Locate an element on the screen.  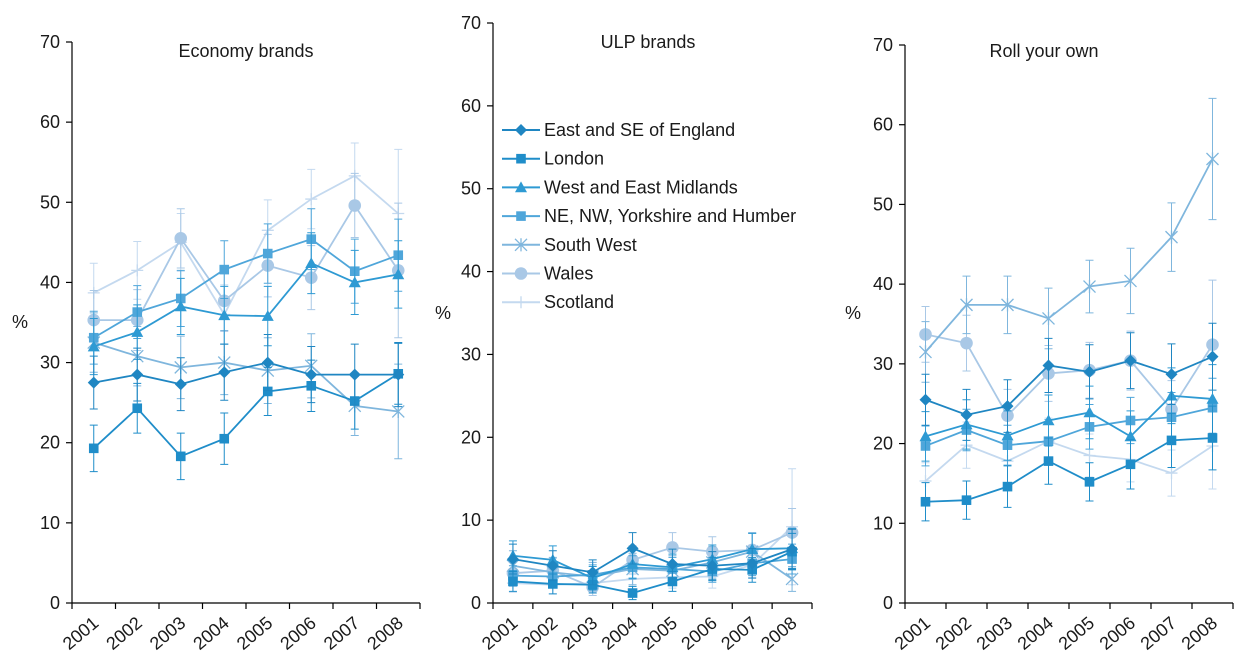
legend-label: East and SE of England is located at coordinates (639, 130).